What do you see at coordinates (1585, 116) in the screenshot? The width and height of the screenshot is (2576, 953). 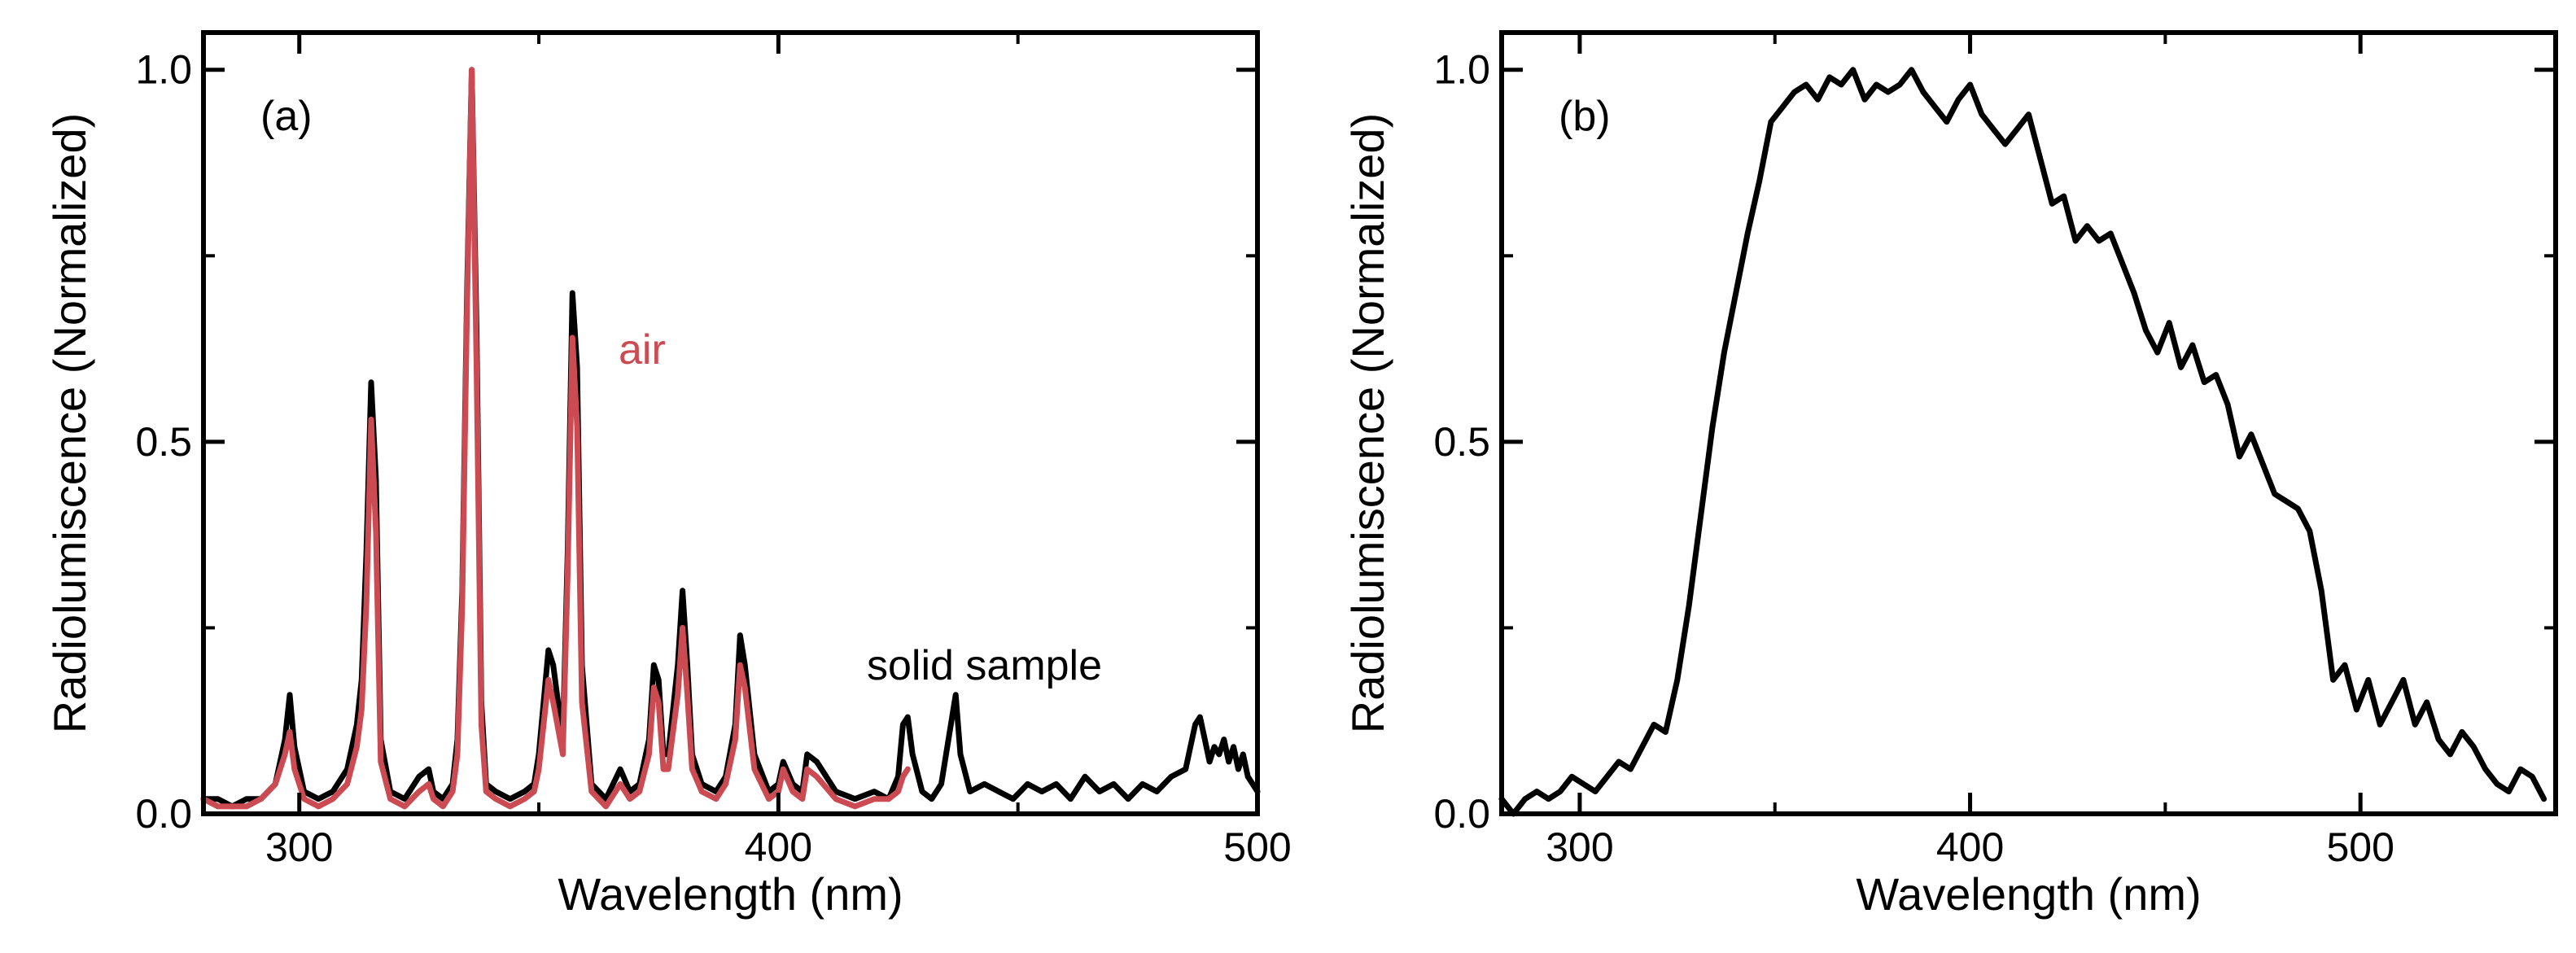 I see `panel-label: (b)` at bounding box center [1585, 116].